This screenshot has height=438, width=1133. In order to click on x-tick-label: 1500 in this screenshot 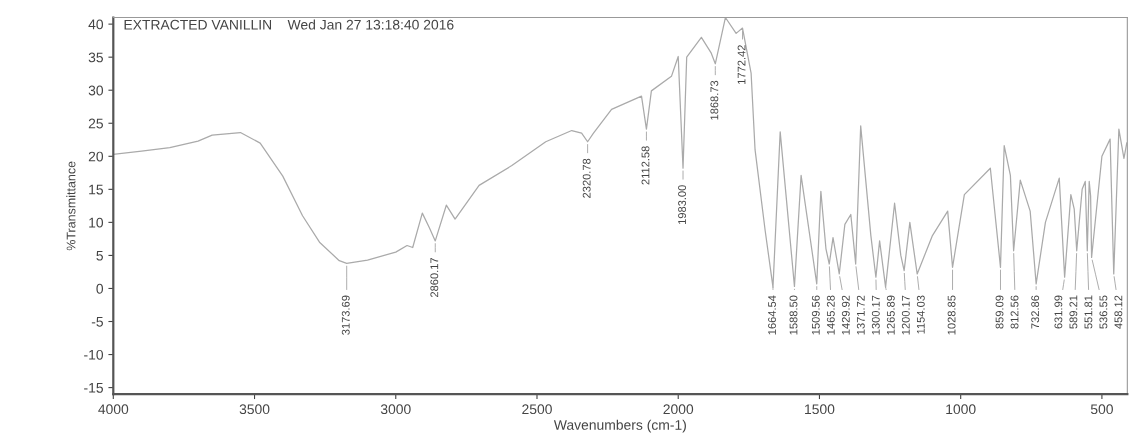, I will do `click(820, 409)`.